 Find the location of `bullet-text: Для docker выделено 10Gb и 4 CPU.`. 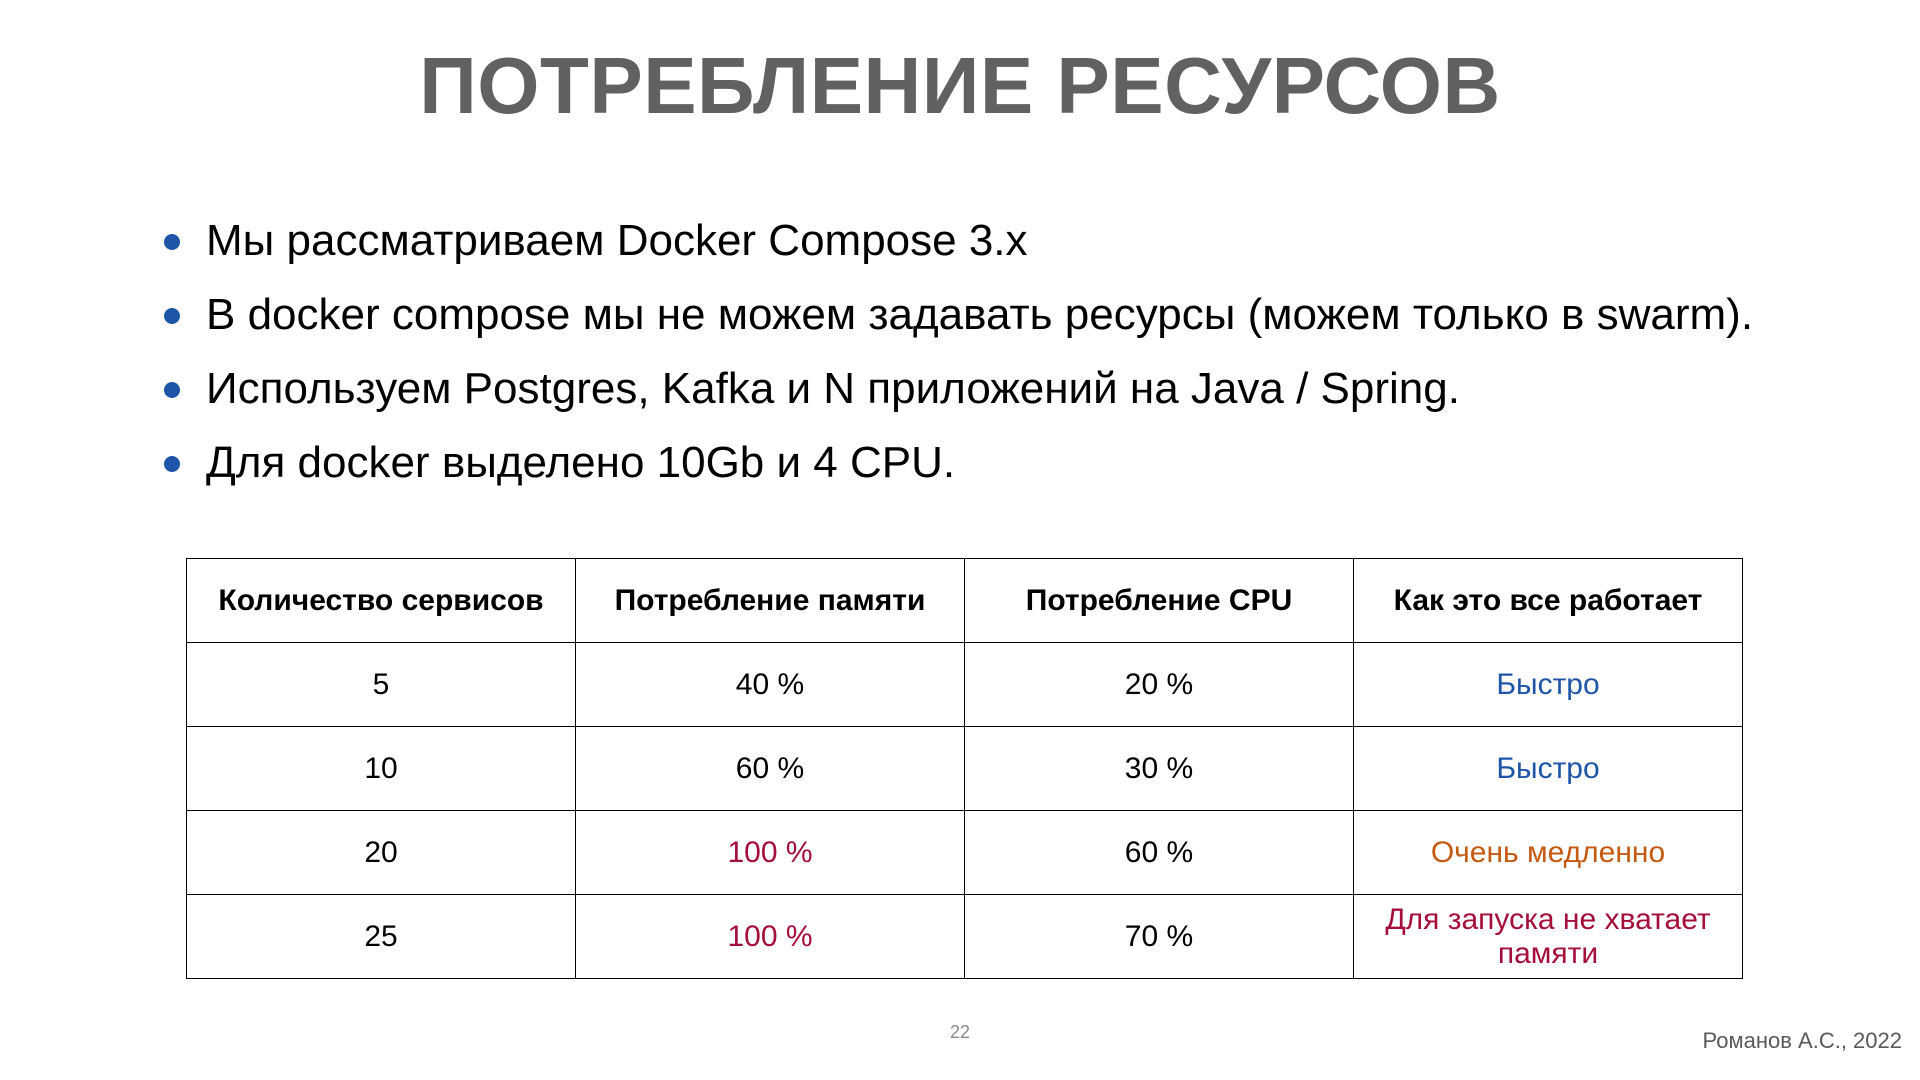

bullet-text: Для docker выделено 10Gb и 4 CPU. is located at coordinates (581, 462).